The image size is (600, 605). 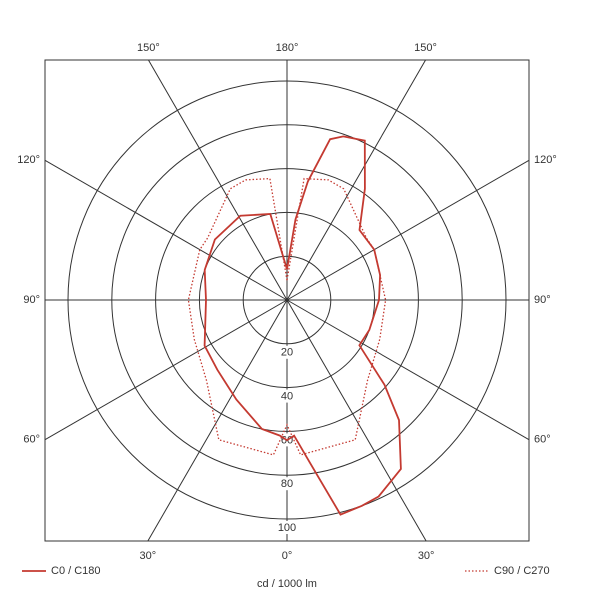 I want to click on legend-label: C90 / C270, so click(x=522, y=571).